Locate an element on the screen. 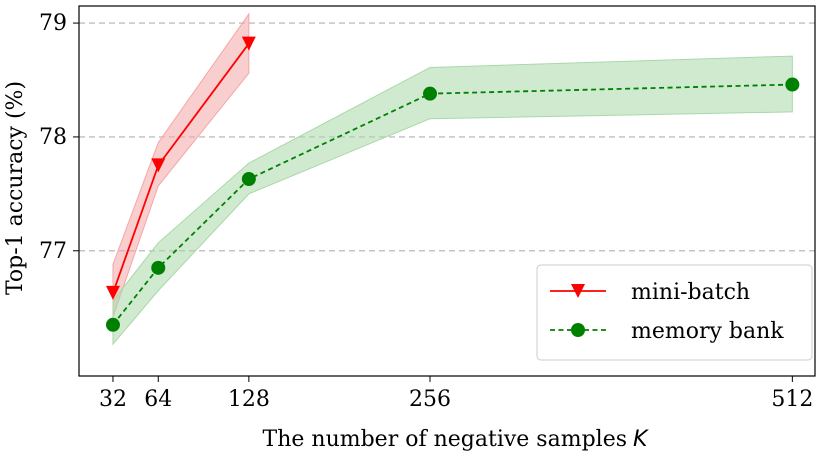  y-axis-title: Top-1 accuracy (%) is located at coordinates (15, 188).